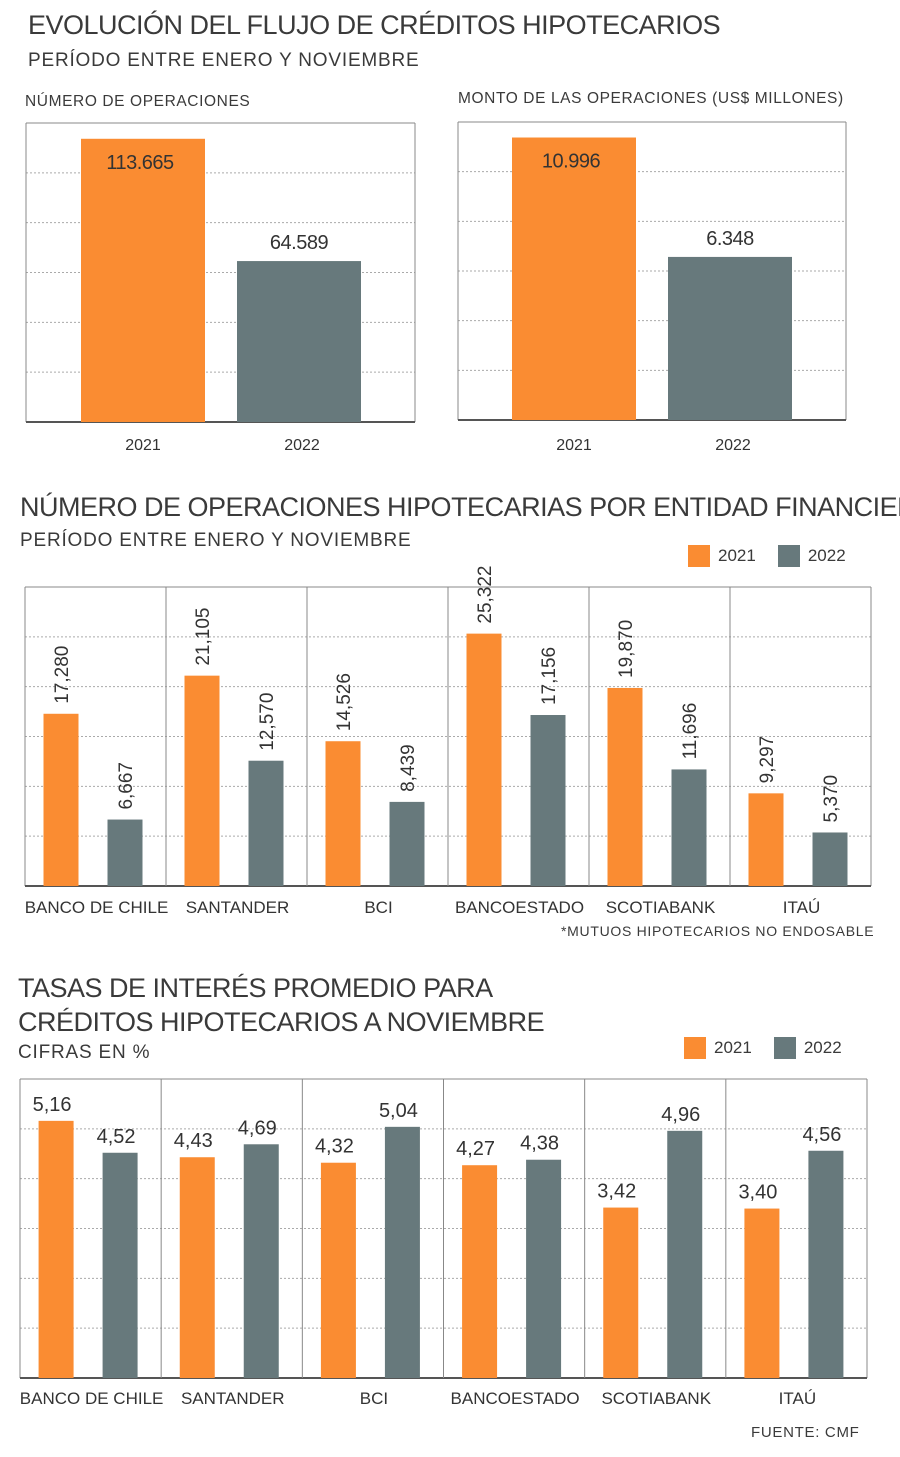  Describe the element at coordinates (616, 1192) in the screenshot. I see `data-label: 3,42` at that location.